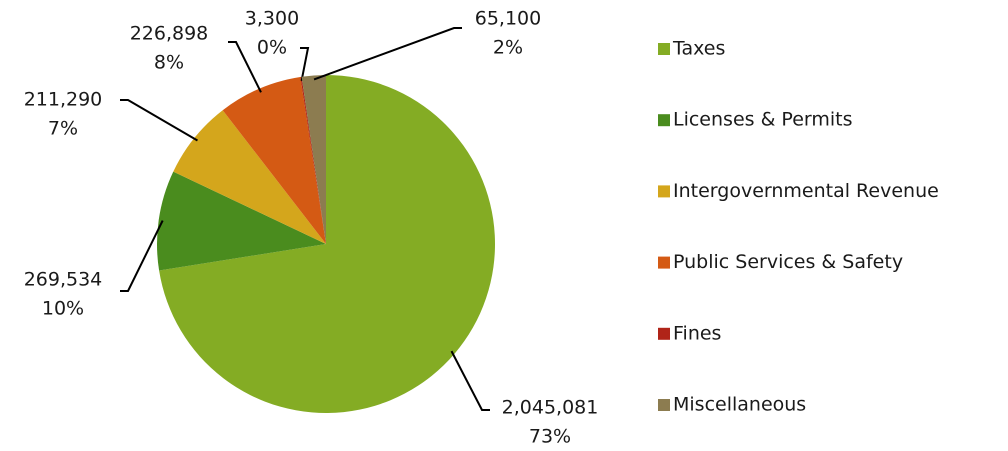  I want to click on percentage-label: 73%, so click(550, 437).